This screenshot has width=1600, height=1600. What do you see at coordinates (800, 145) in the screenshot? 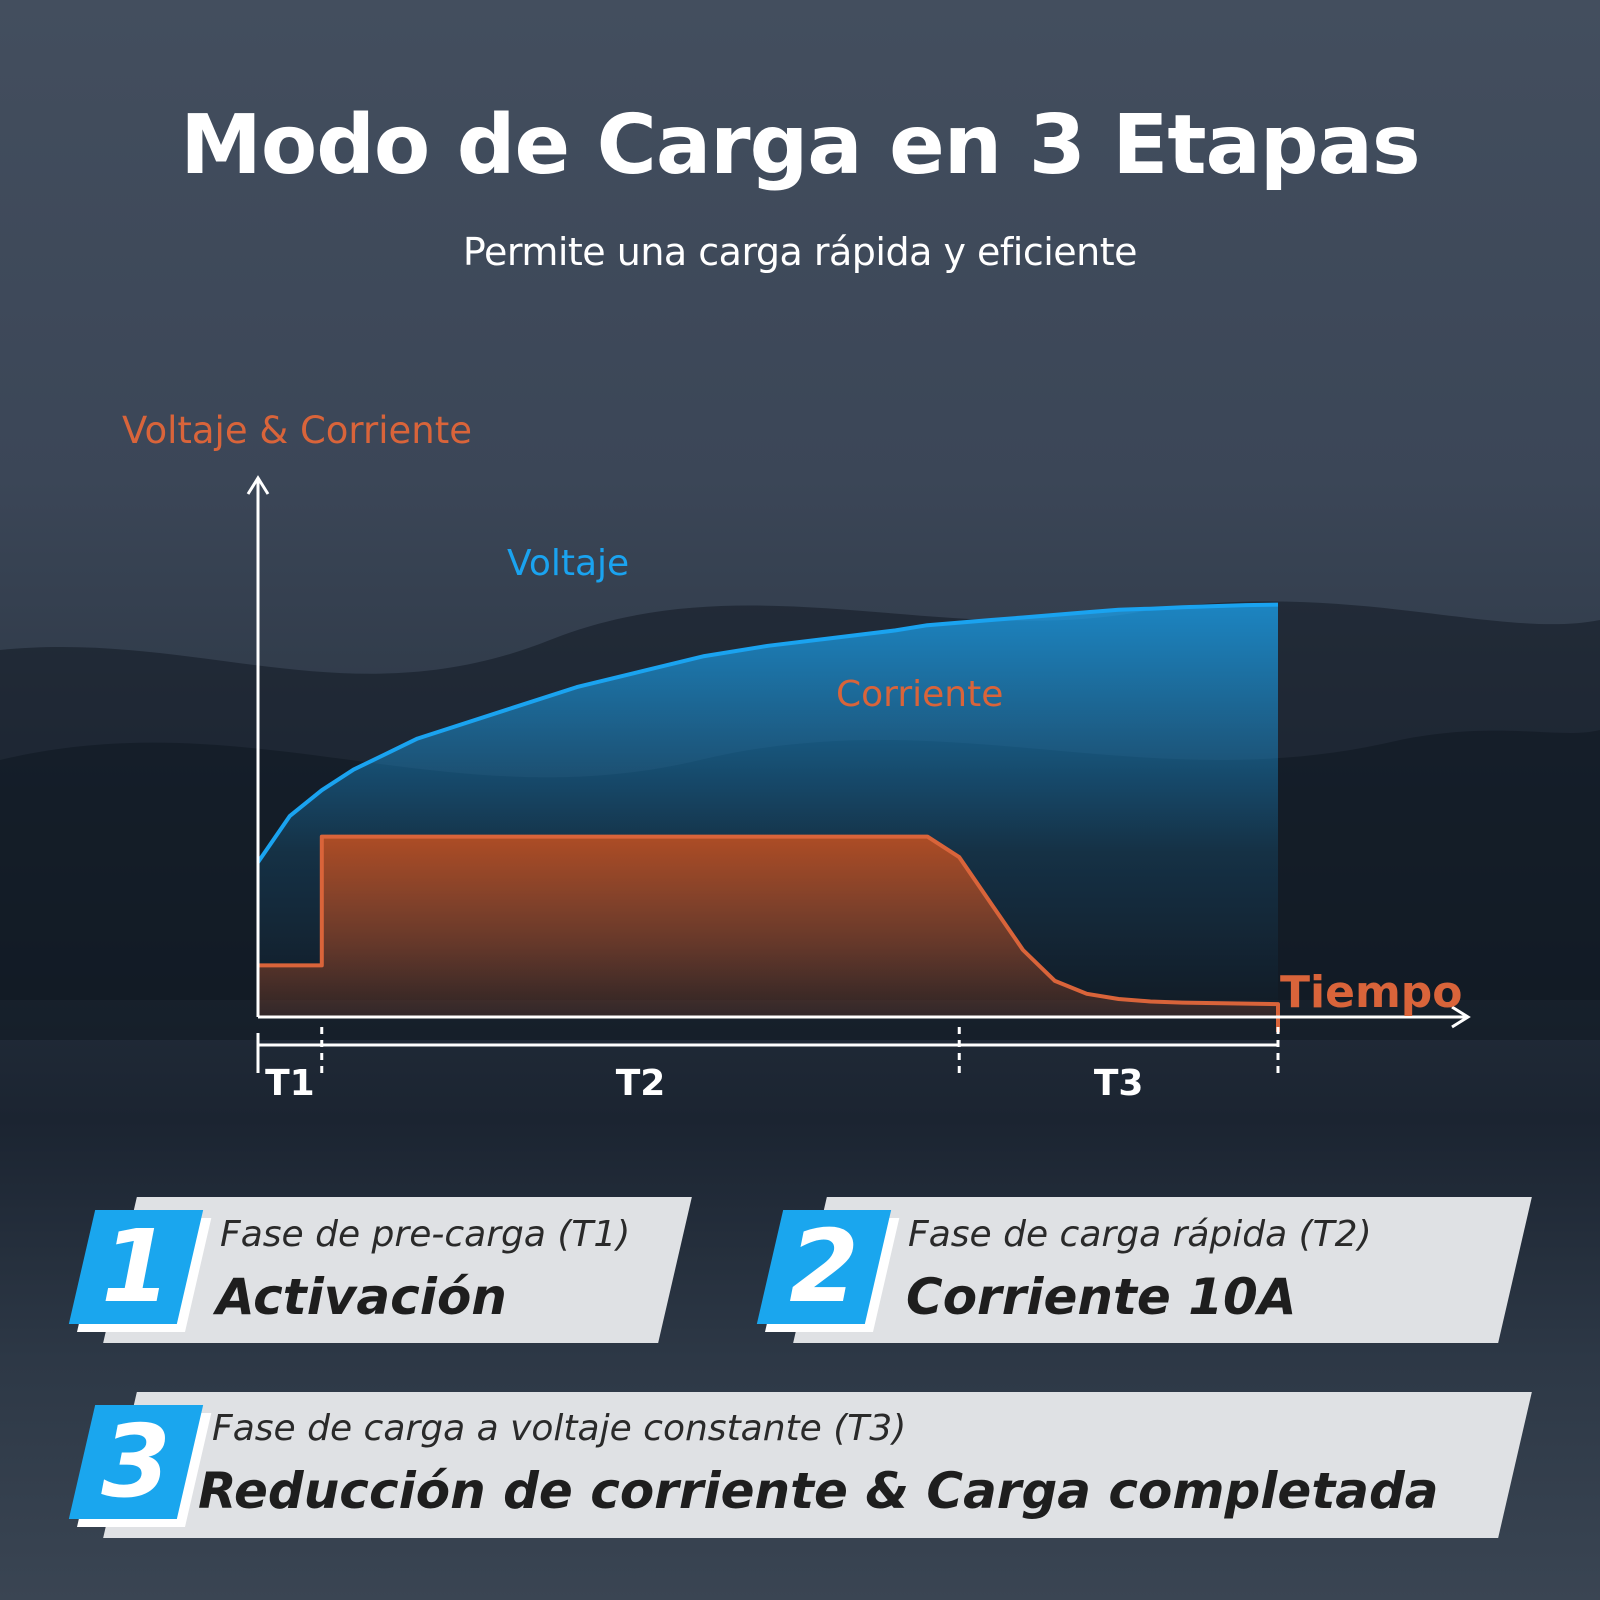
I see `page-title: Modo de Carga en 3 Etapas` at bounding box center [800, 145].